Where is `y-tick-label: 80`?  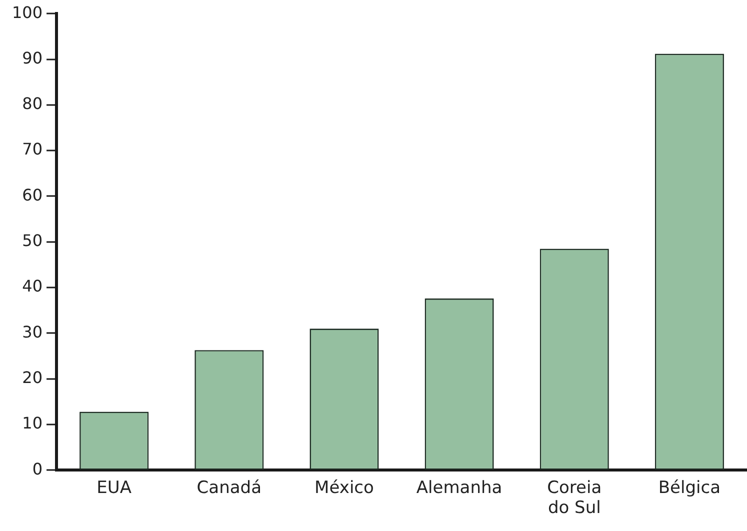
y-tick-label: 80 is located at coordinates (32, 104).